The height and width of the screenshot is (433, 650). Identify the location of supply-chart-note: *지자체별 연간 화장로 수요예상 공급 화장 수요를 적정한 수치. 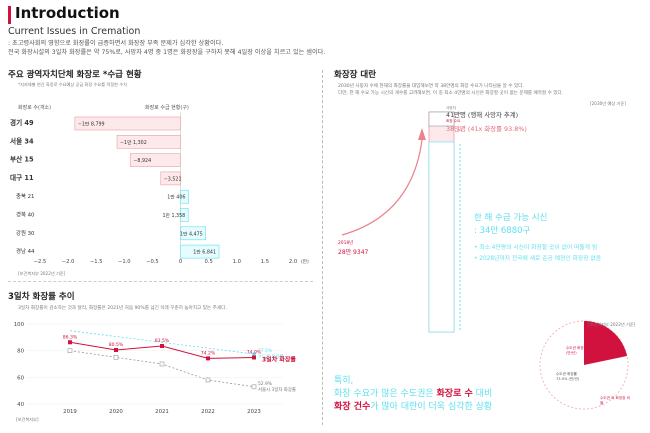
(73, 84).